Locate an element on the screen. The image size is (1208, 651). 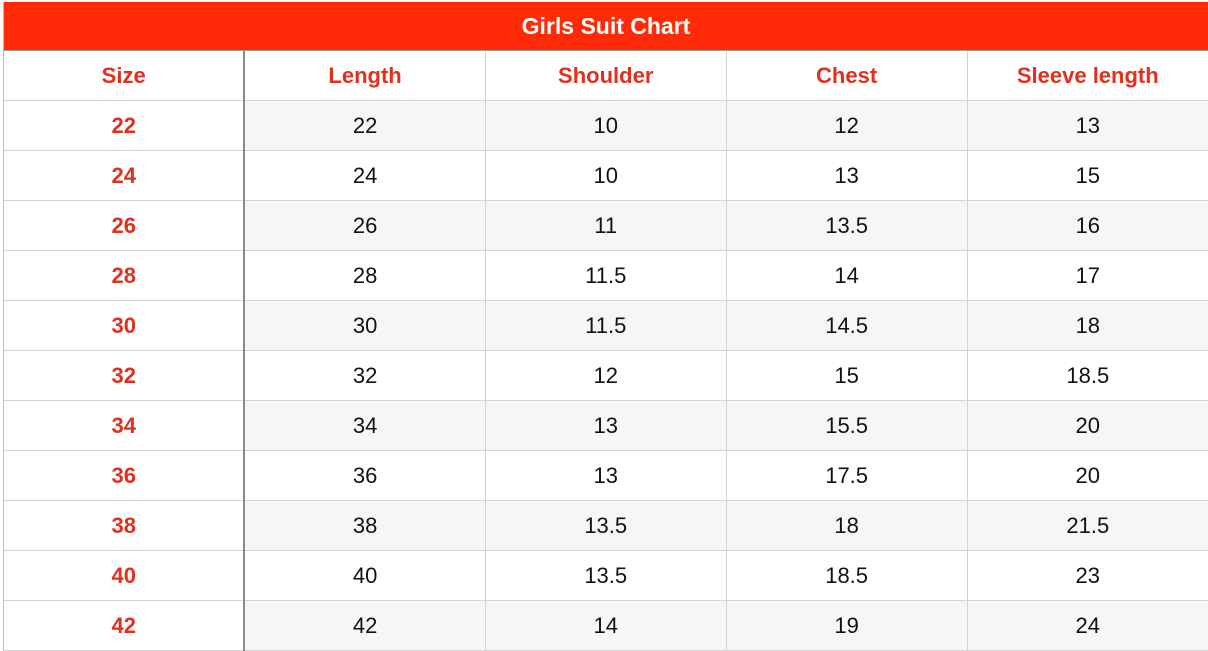
table-cell: 22 is located at coordinates (365, 125).